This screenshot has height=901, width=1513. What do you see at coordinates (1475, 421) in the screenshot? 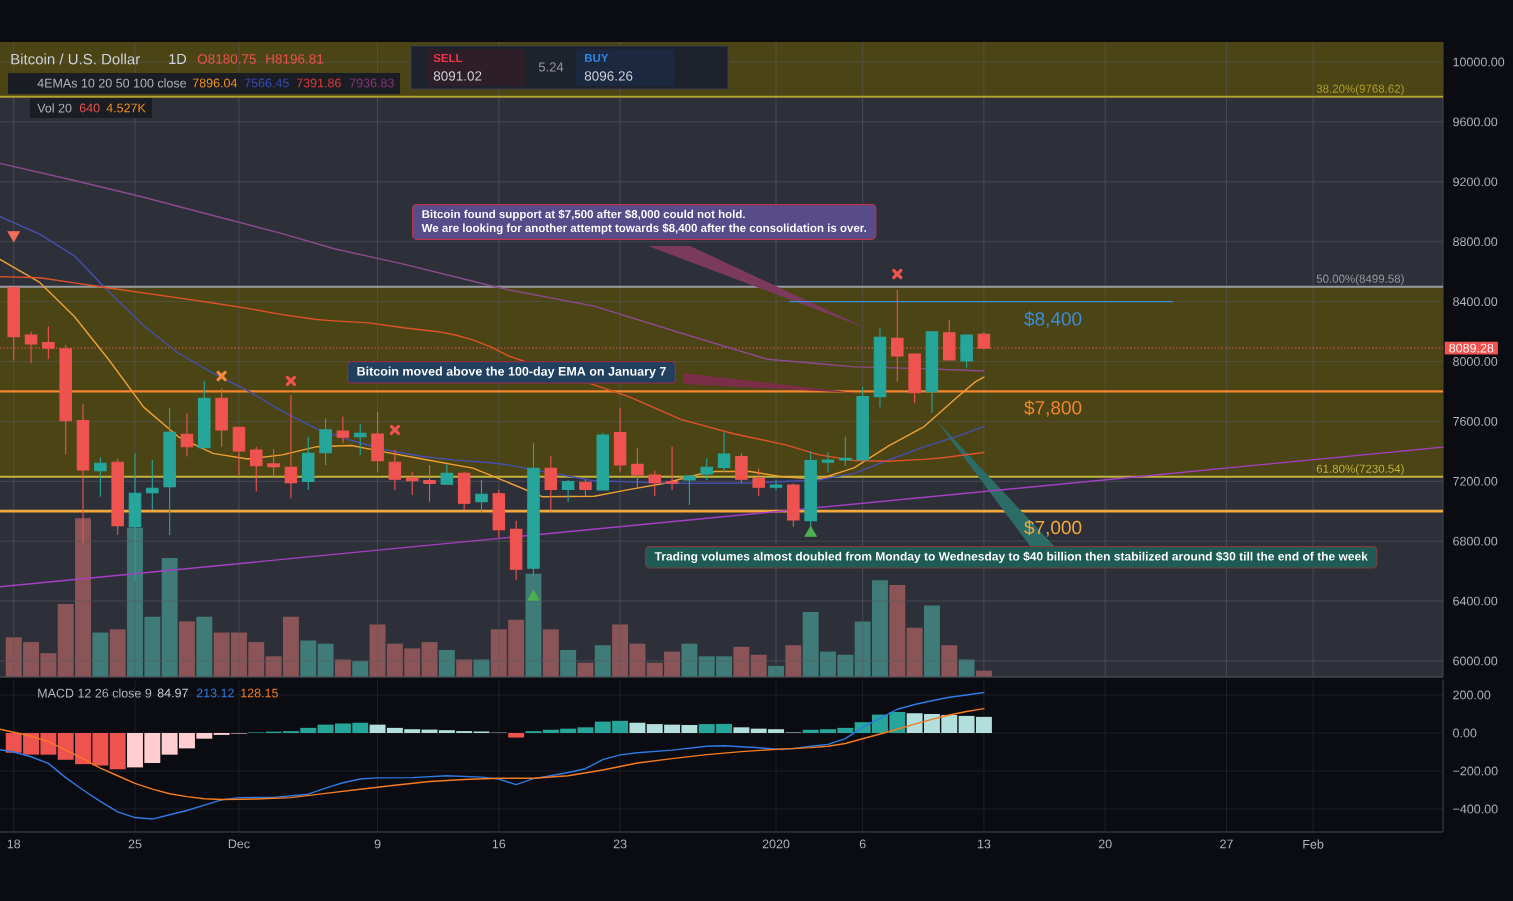
I see `y-tick-label: 7600.00` at bounding box center [1475, 421].